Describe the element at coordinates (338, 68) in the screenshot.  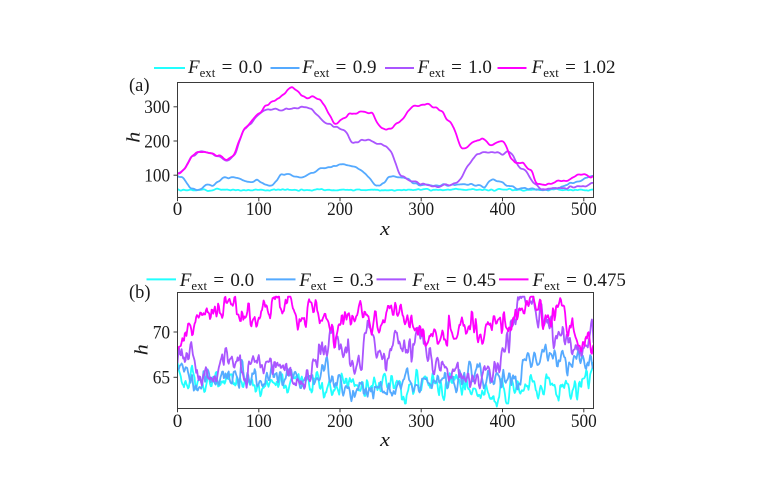
I see `svg-text: Fext = 0.9` at that location.